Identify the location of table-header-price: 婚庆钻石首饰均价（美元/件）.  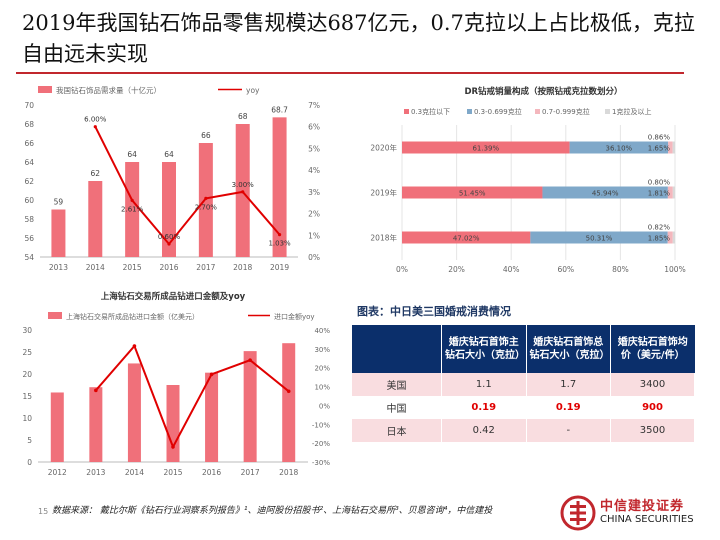
(652, 349).